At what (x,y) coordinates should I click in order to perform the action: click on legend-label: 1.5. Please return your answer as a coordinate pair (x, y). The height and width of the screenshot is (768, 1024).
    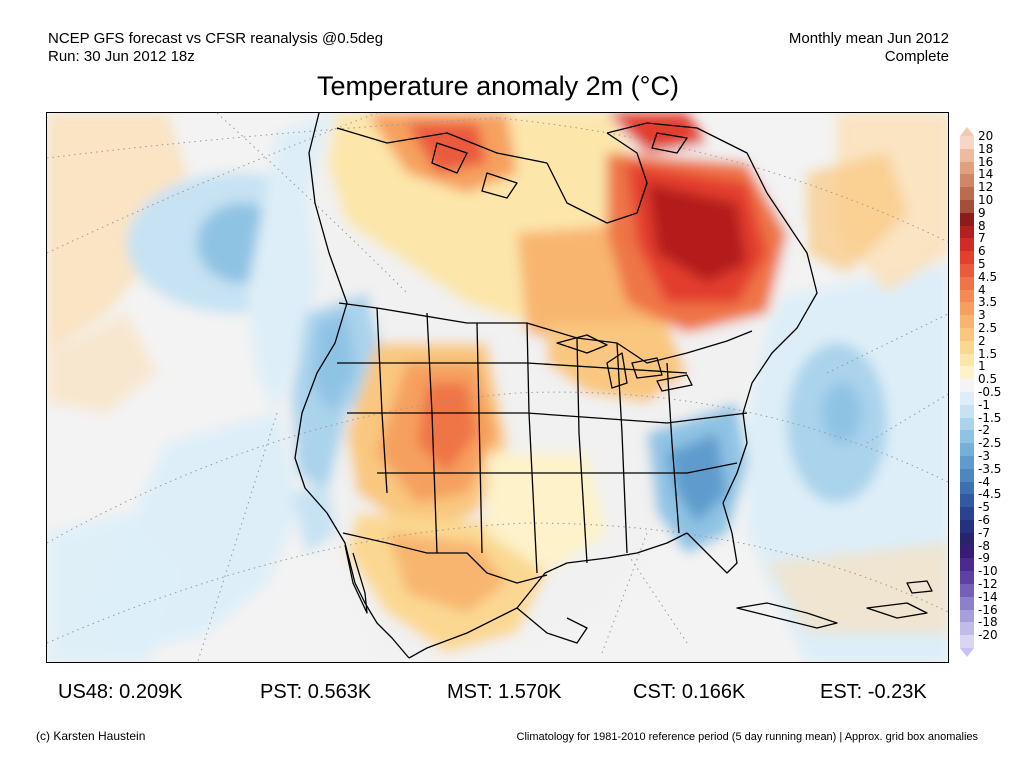
    Looking at the image, I should click on (988, 353).